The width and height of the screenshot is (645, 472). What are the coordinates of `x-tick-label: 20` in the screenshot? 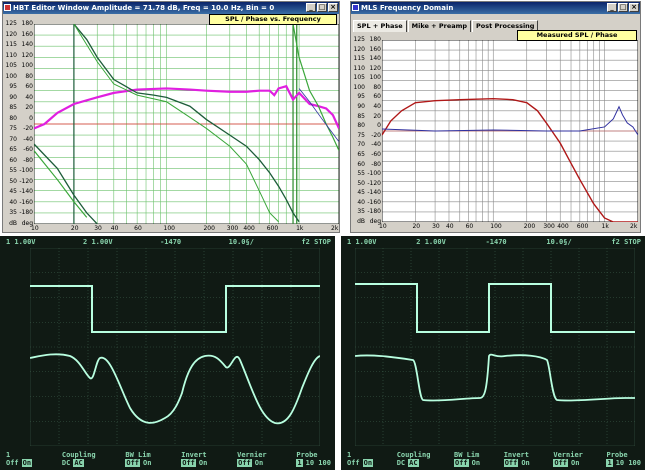 It's located at (416, 226).